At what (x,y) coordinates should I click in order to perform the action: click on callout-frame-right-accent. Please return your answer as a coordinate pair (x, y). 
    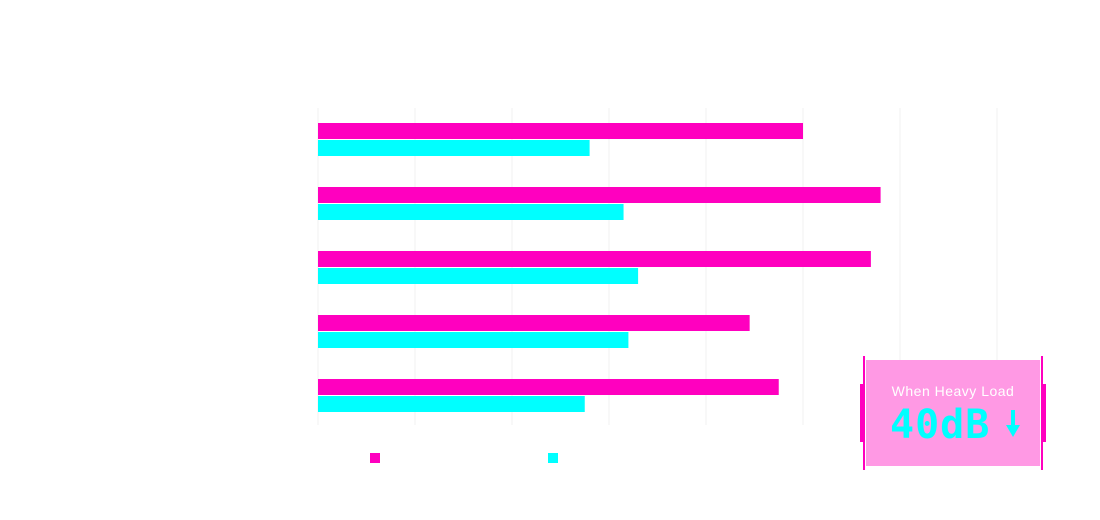
    Looking at the image, I should click on (1044, 413).